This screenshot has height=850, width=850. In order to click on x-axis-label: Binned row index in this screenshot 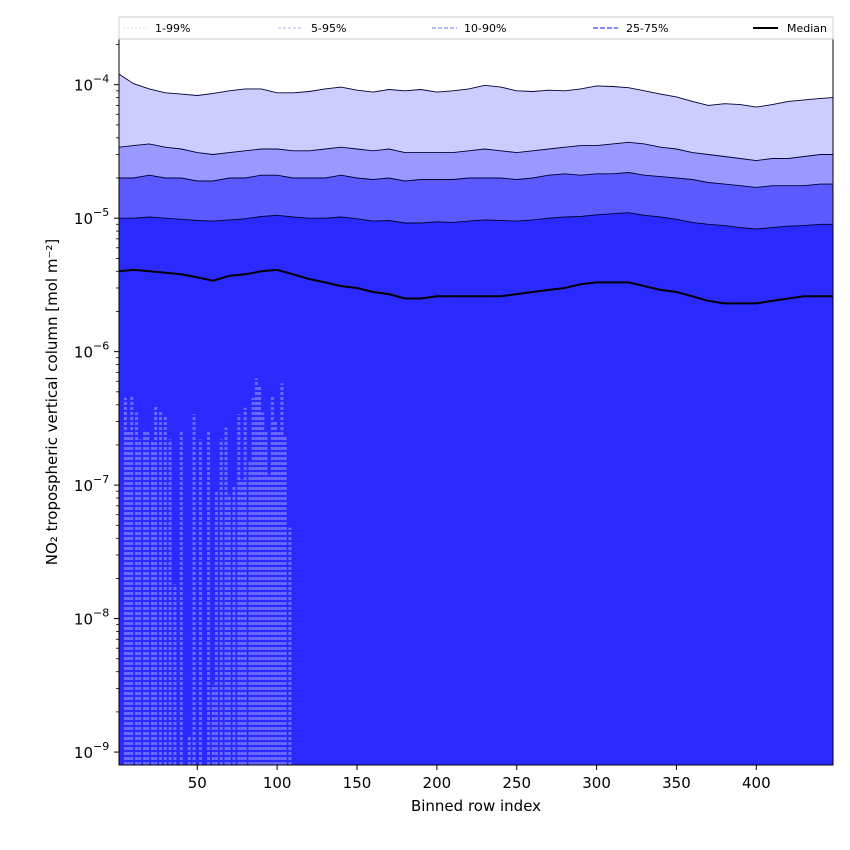, I will do `click(476, 806)`.